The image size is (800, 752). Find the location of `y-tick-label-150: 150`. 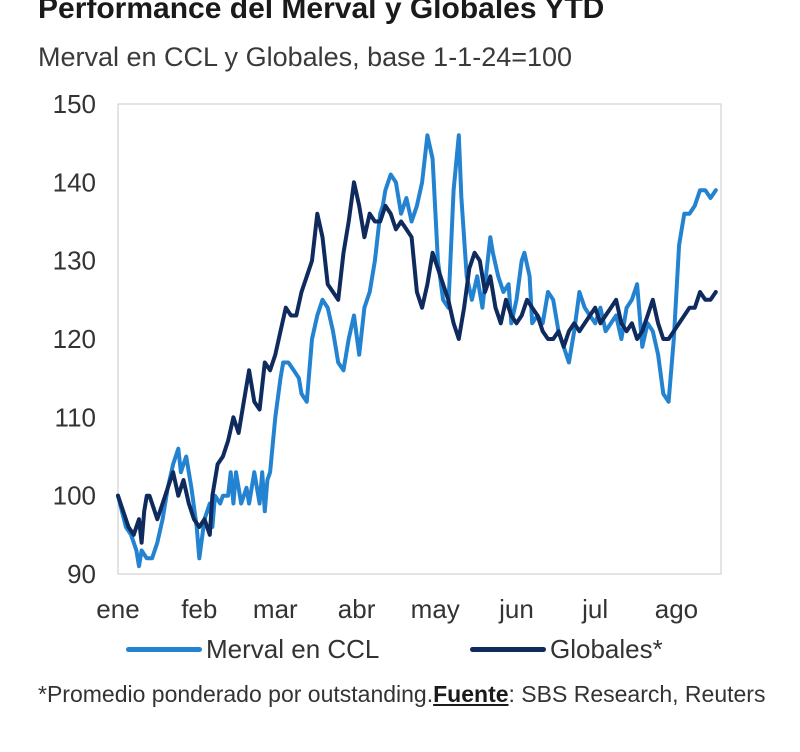

y-tick-label-150: 150 is located at coordinates (74, 104).